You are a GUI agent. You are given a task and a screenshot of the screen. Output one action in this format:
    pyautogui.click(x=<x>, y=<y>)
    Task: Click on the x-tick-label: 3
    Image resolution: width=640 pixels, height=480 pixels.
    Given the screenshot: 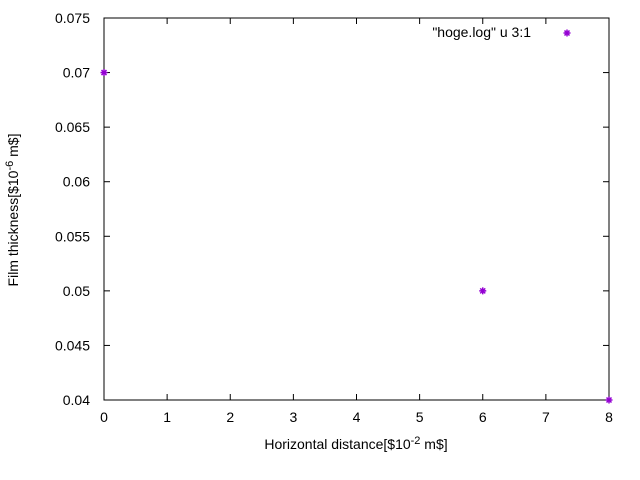 What is the action you would take?
    pyautogui.click(x=293, y=417)
    